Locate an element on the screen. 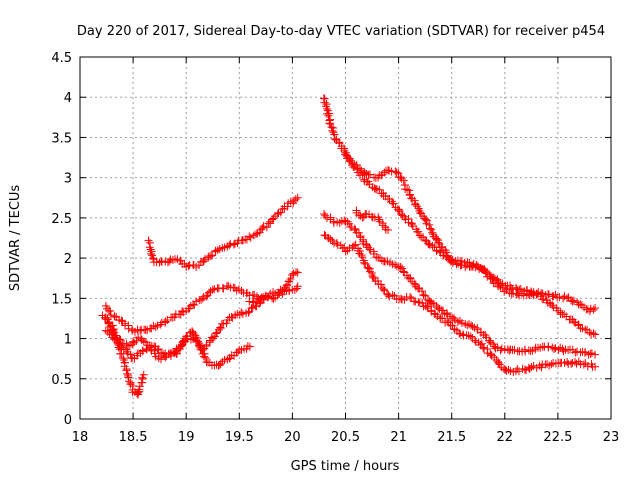 The image size is (640, 480). y-tick-label: 1 is located at coordinates (68, 340).